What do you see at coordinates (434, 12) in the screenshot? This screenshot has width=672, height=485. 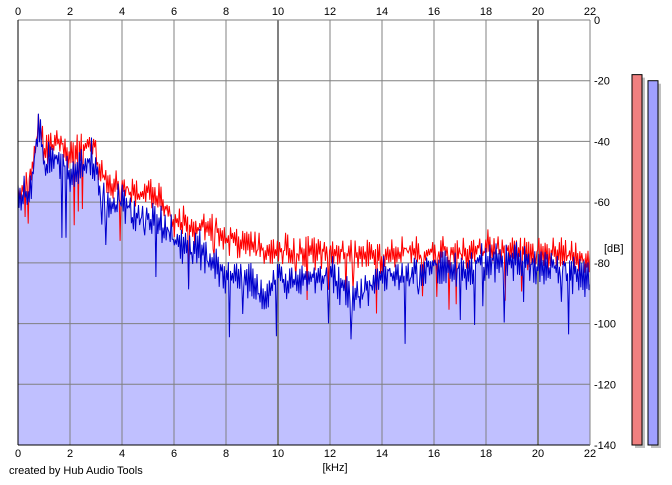 I see `x-tick-top-16: 16` at bounding box center [434, 12].